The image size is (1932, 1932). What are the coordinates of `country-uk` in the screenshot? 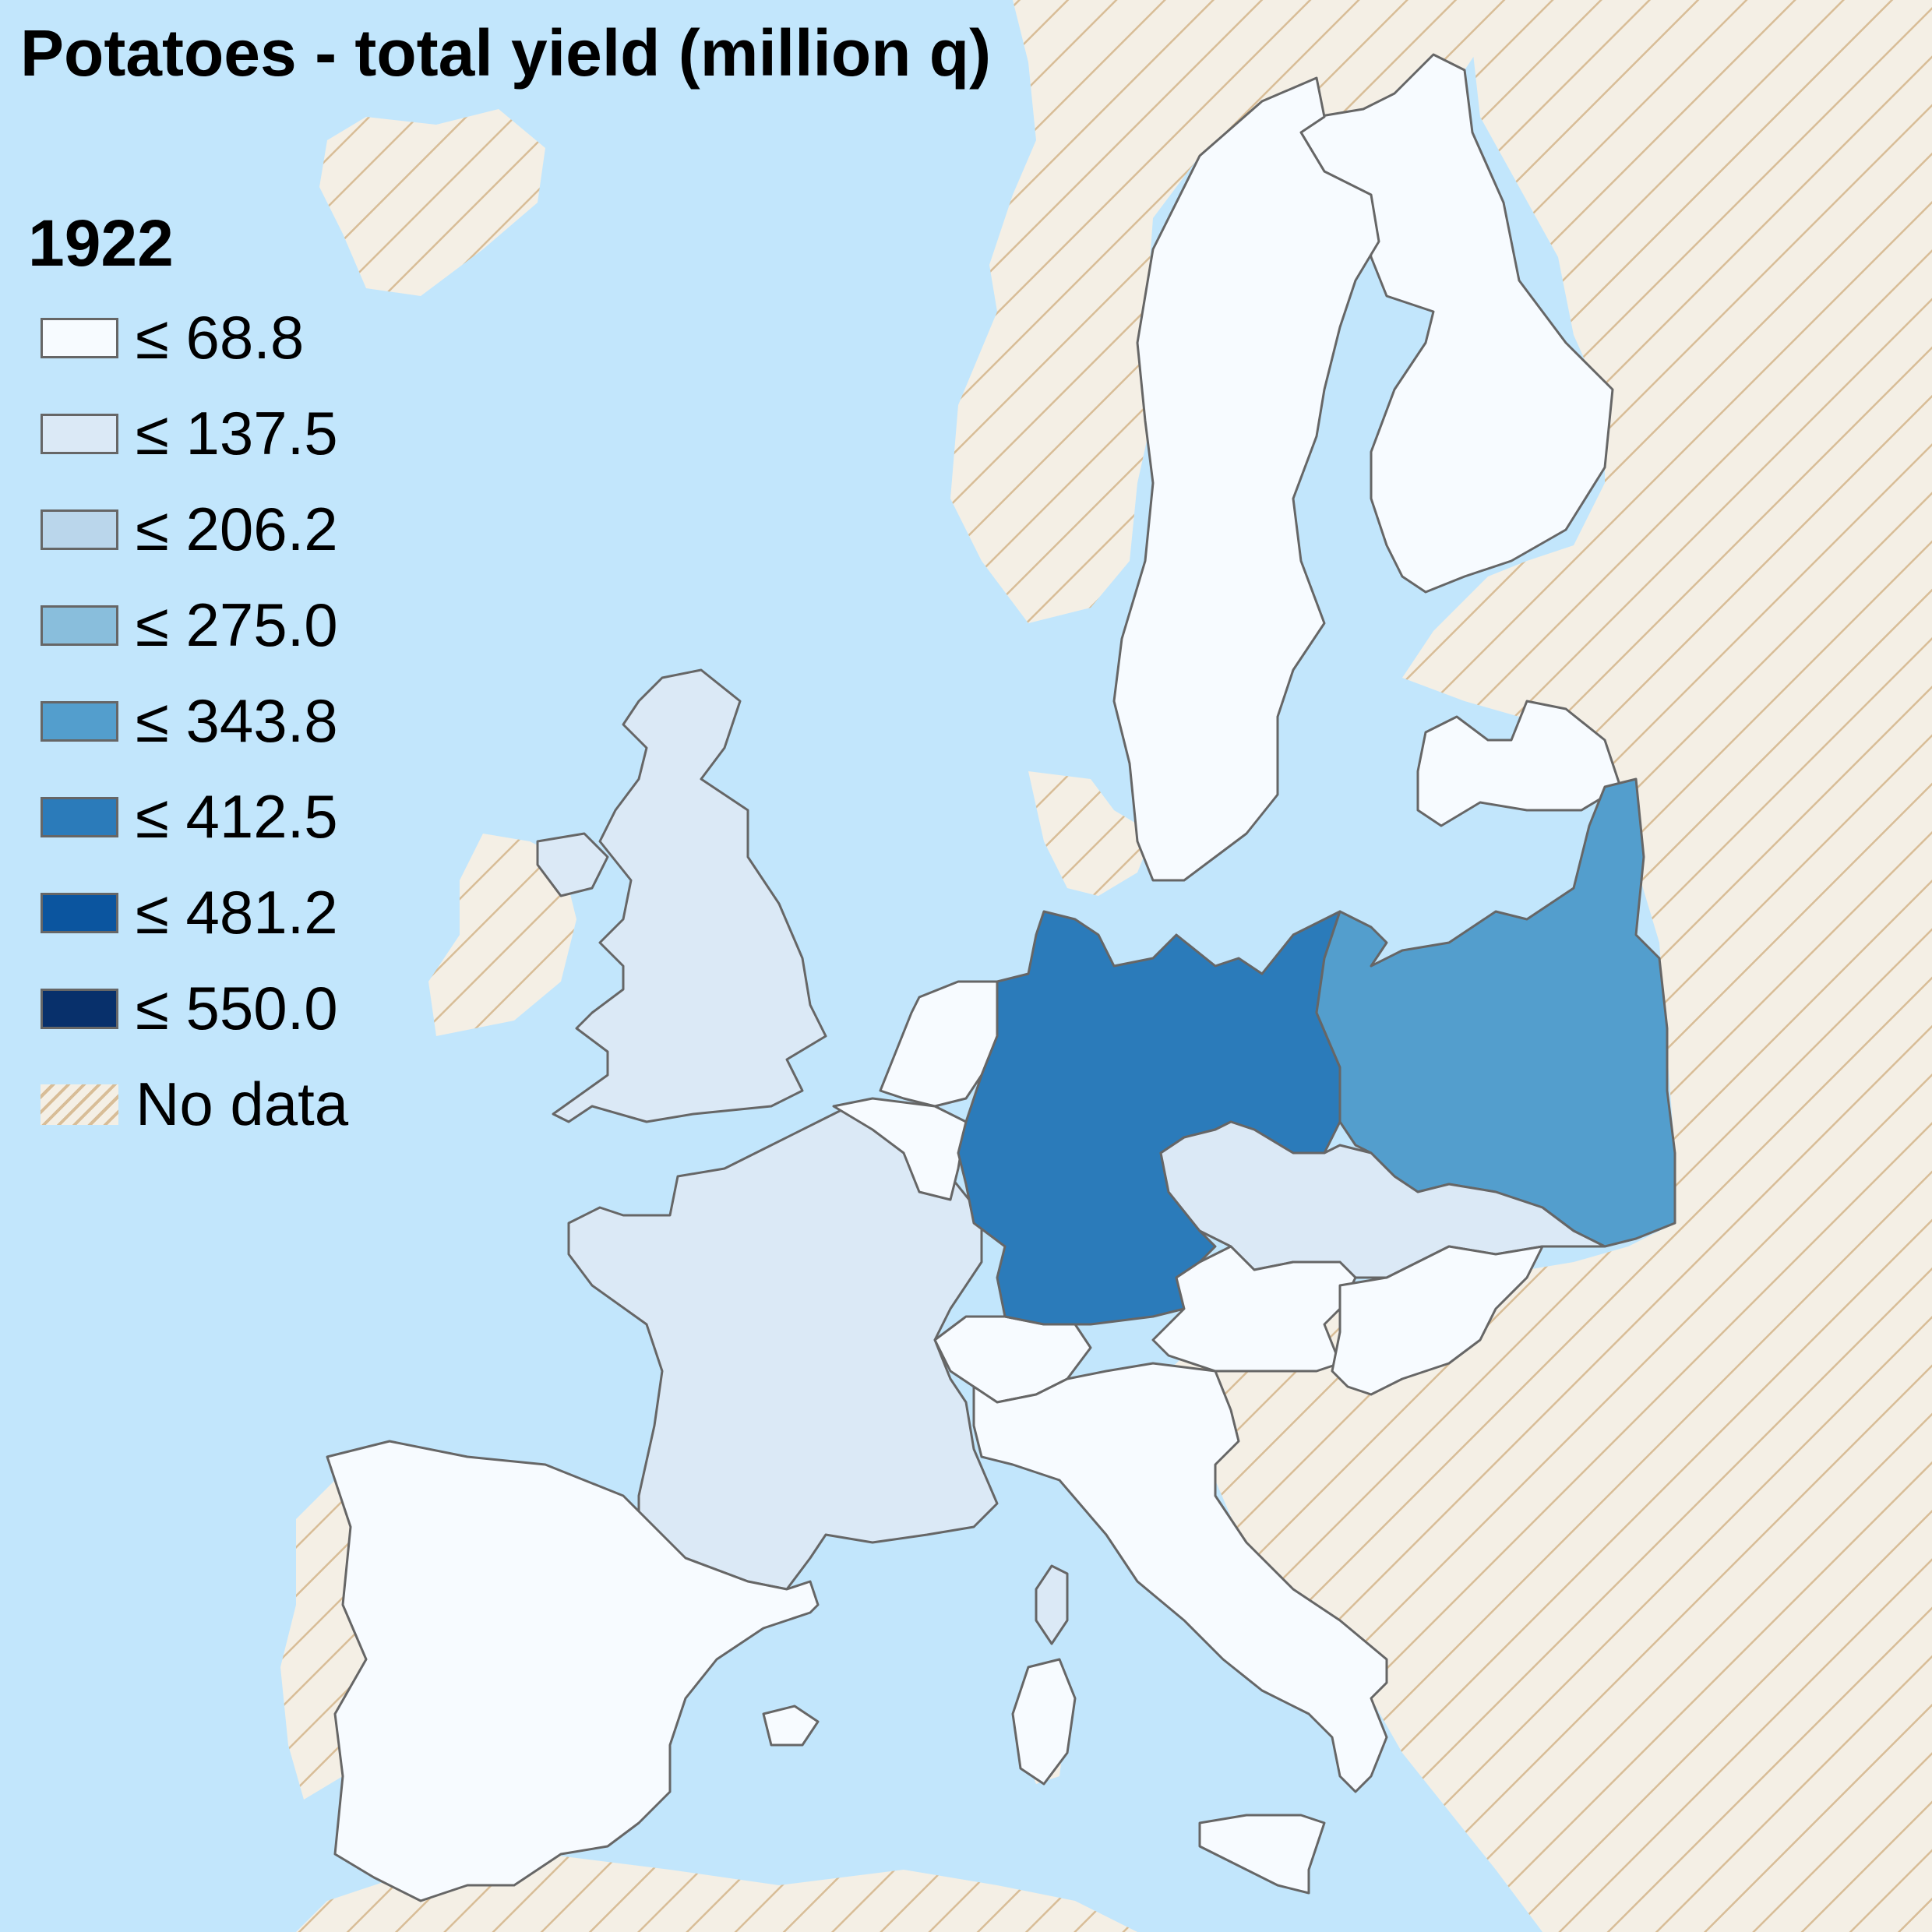 It's located at (690, 896).